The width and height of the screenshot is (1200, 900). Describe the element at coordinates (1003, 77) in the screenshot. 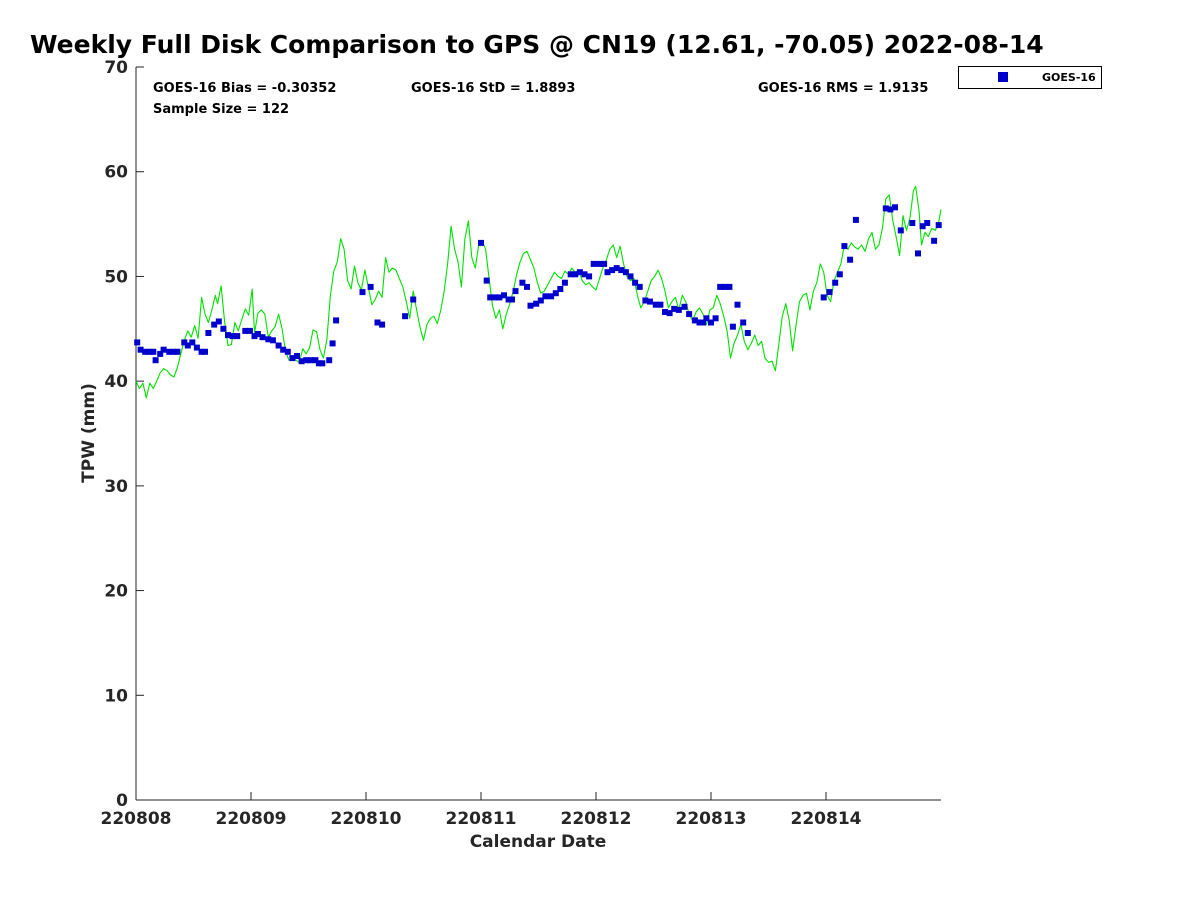

I see `legend-marker-goes16` at that location.